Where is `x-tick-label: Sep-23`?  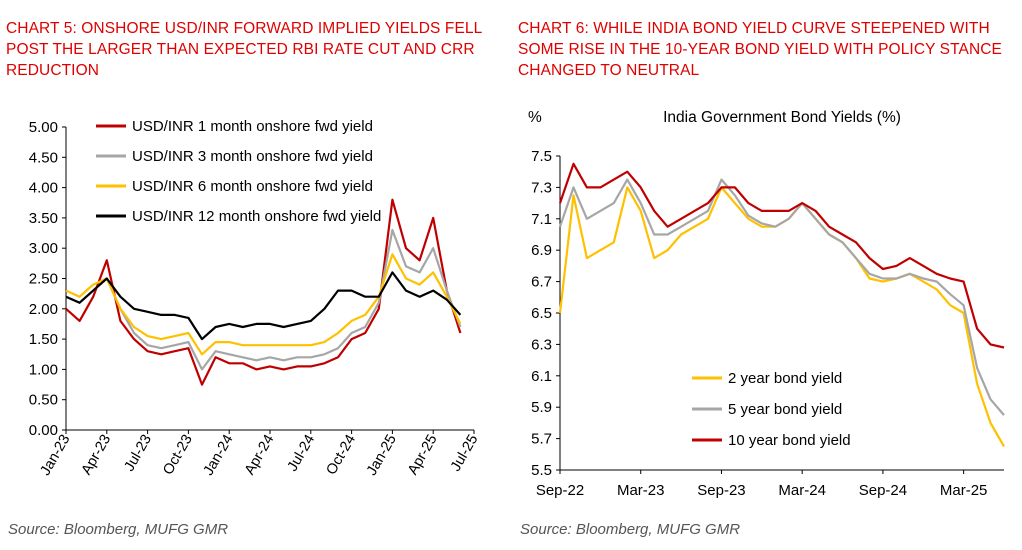
x-tick-label: Sep-23 is located at coordinates (721, 490).